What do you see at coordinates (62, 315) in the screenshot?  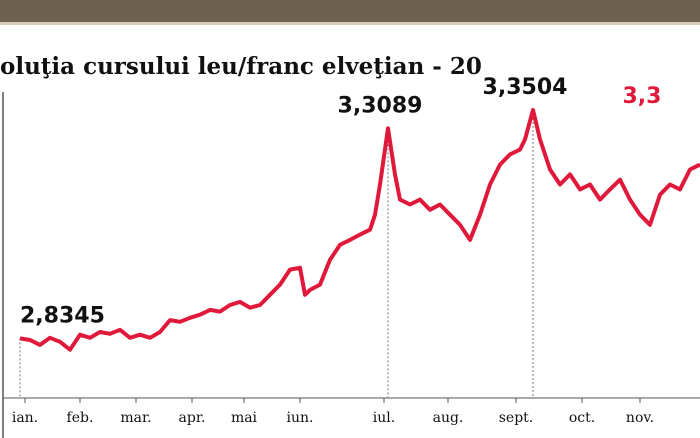 I see `annotation-label: 2,8345` at bounding box center [62, 315].